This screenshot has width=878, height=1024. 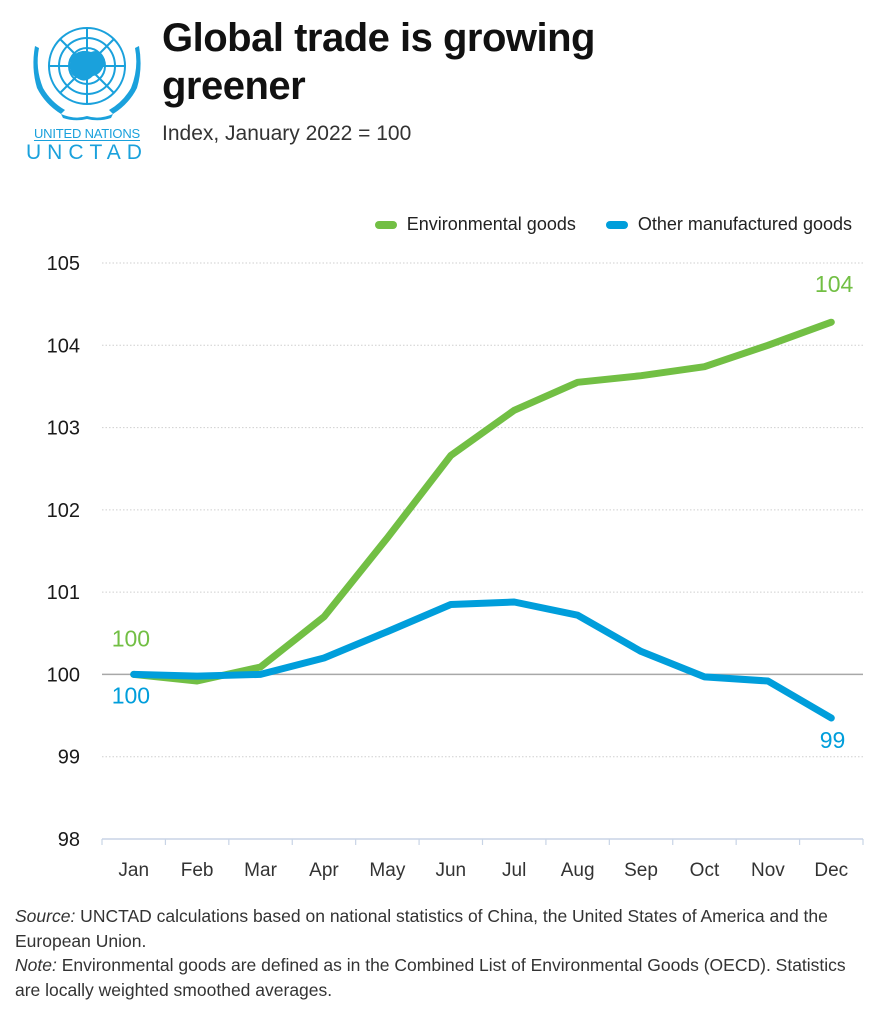 What do you see at coordinates (616, 224) in the screenshot?
I see `legend-swatch-other` at bounding box center [616, 224].